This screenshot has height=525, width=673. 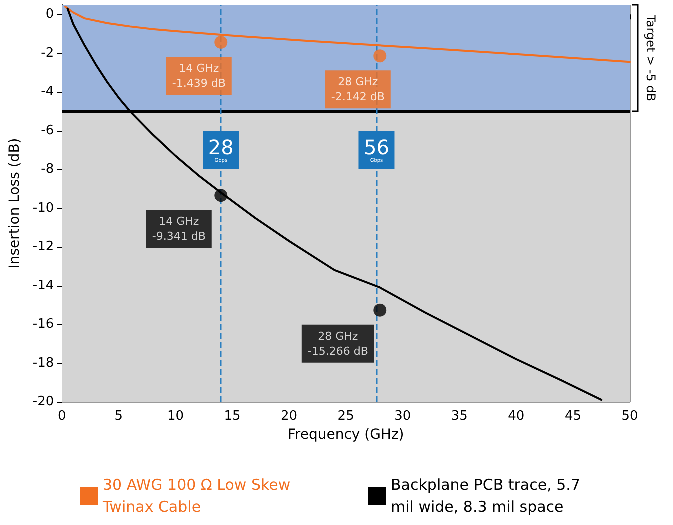 I want to click on line-series, so click(x=347, y=35).